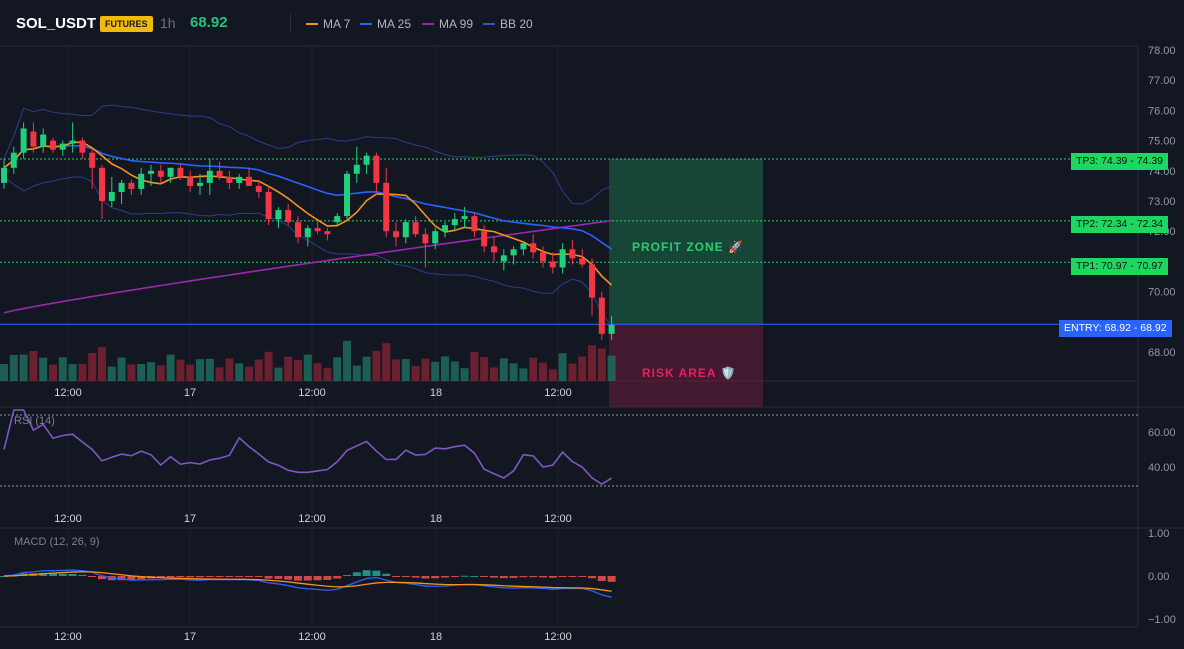 This screenshot has width=1184, height=649. What do you see at coordinates (1149, 266) in the screenshot?
I see `tp1-axis-value: 70.97` at bounding box center [1149, 266].